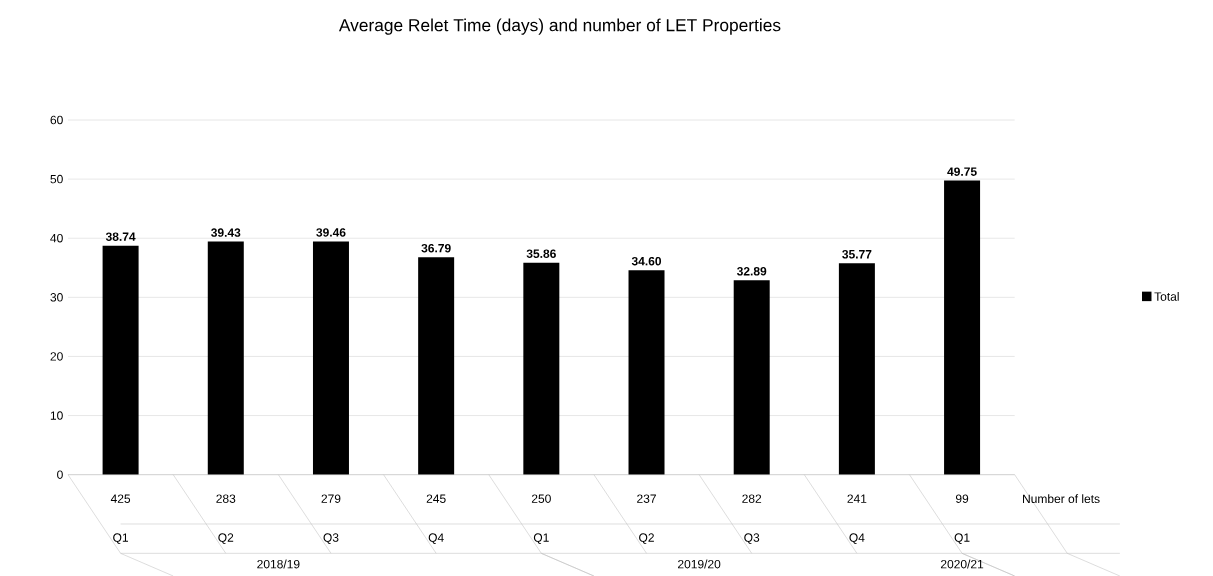 The width and height of the screenshot is (1213, 576). I want to click on legend-label: Total, so click(1166, 296).